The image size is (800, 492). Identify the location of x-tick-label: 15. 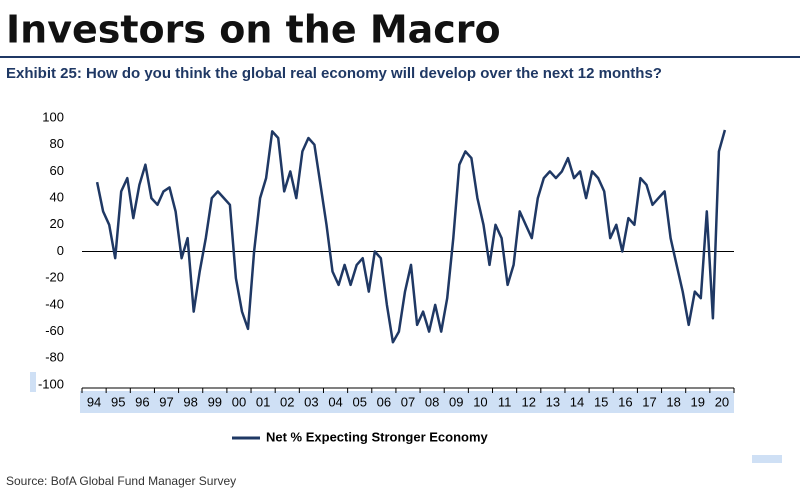
(601, 401).